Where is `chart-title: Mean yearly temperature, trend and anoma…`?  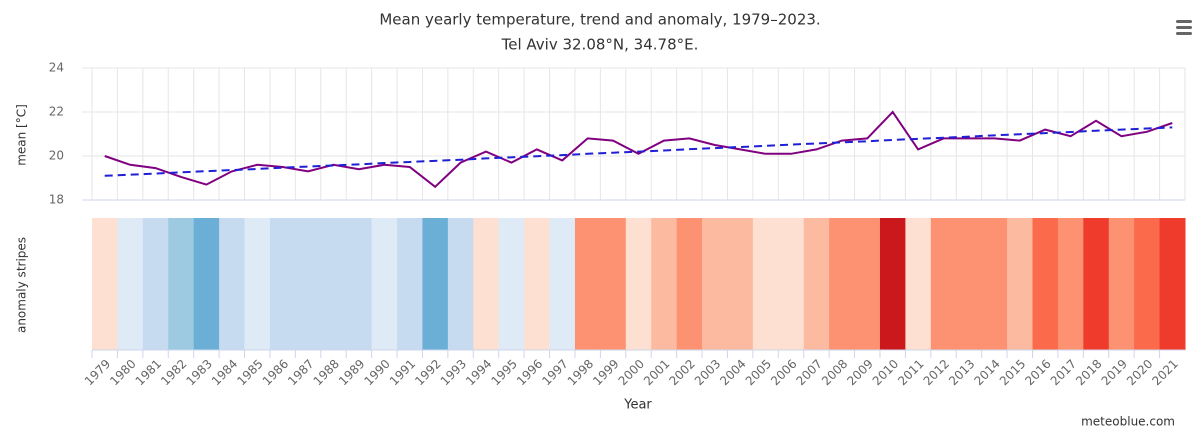
chart-title: Mean yearly temperature, trend and anoma… is located at coordinates (599, 20).